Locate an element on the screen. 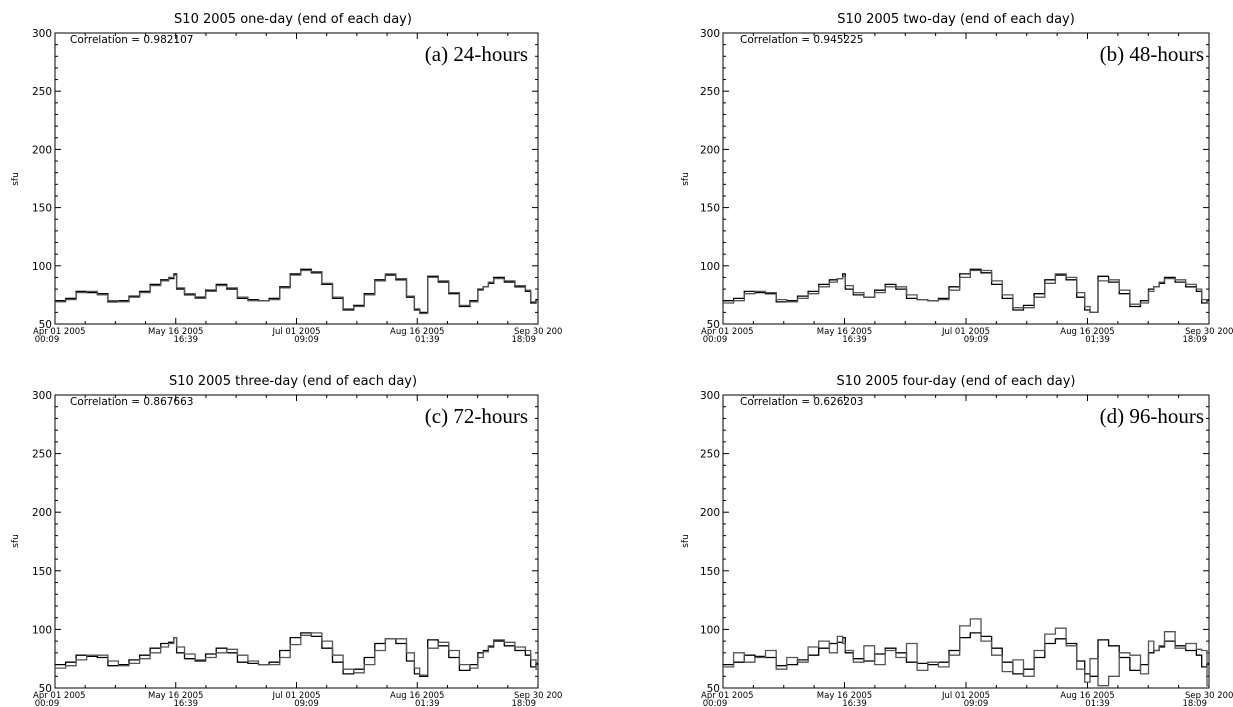 The height and width of the screenshot is (707, 1233). panel-title: S10 2005 three-day (end of each day) is located at coordinates (293, 381).